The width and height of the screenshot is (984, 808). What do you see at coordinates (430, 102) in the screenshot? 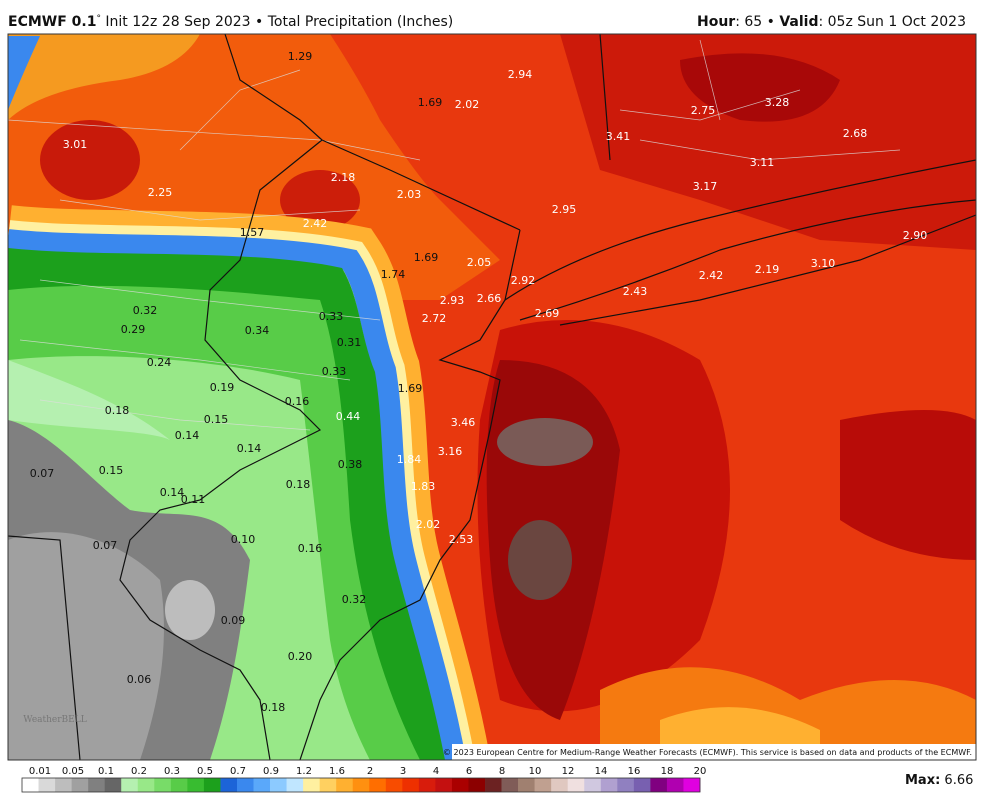
I see `value-label: 1.69` at bounding box center [430, 102].